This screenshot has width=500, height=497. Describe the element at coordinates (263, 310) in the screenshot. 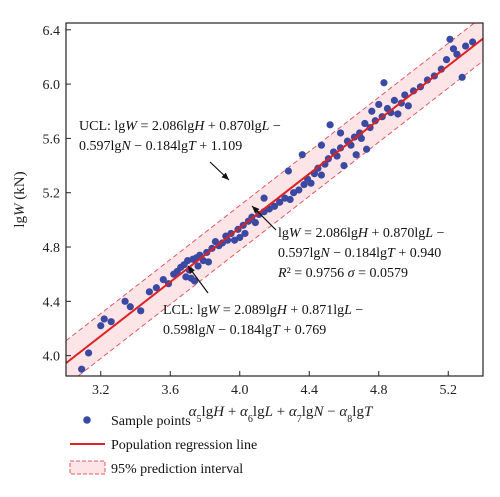

I see `lcl-annotation: LCL: lgW = 2.089lgH + 0.871lgL −` at that location.